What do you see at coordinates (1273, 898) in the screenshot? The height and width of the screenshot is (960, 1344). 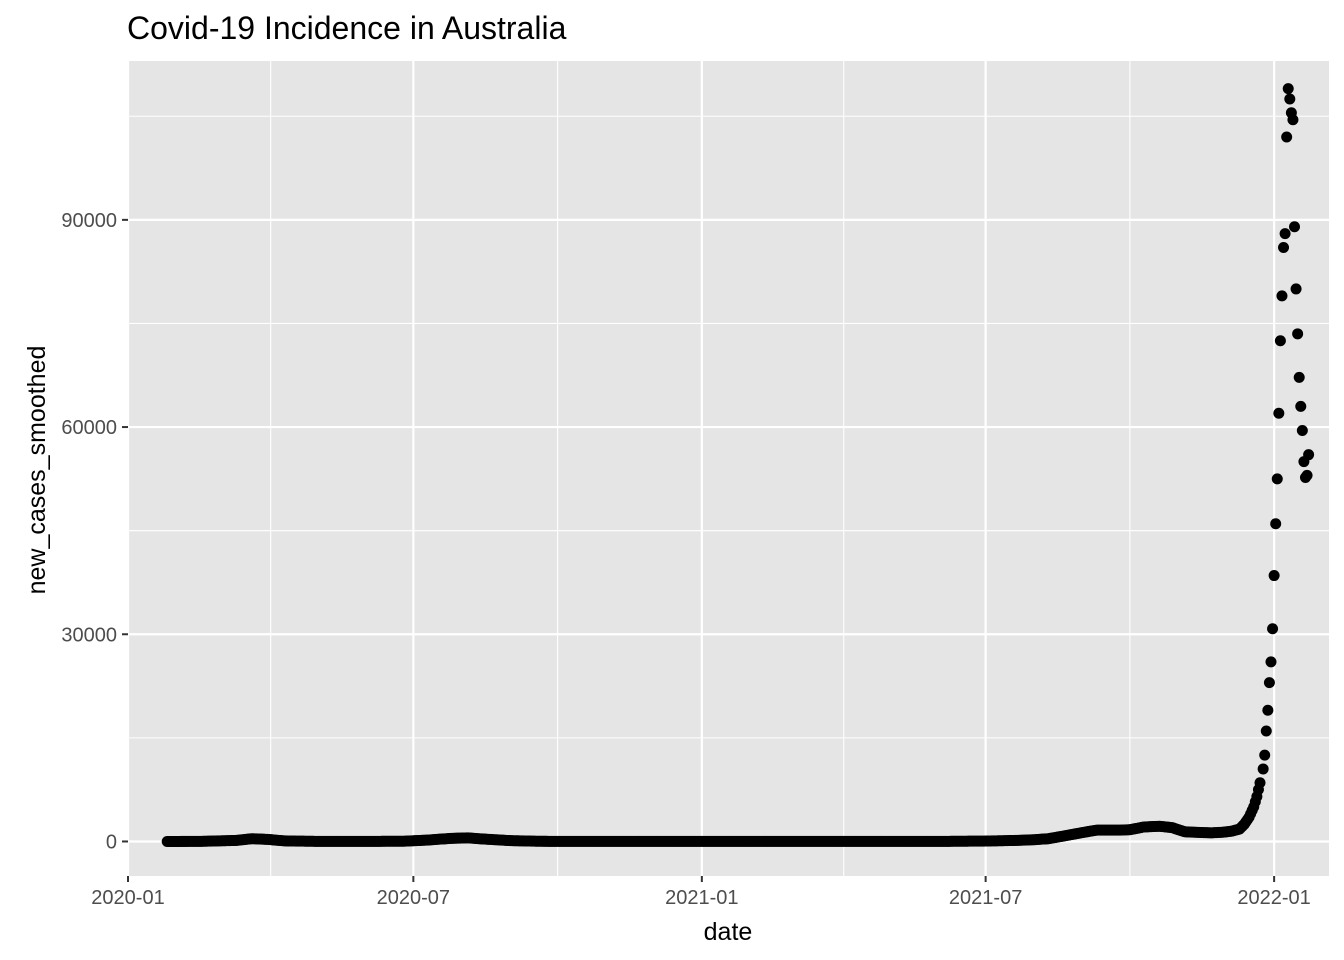 I see `x-tick-label: 2022-01` at bounding box center [1273, 898].